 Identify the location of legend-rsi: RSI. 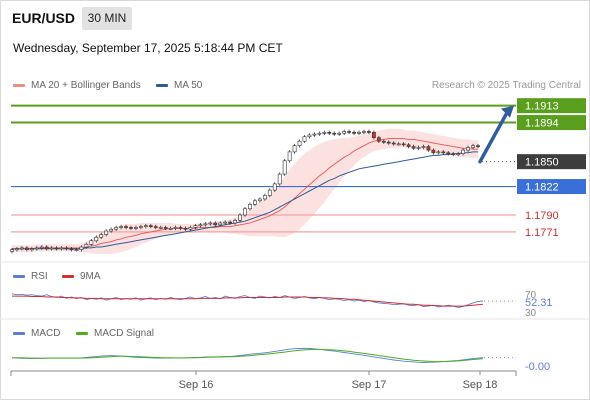
(30, 276).